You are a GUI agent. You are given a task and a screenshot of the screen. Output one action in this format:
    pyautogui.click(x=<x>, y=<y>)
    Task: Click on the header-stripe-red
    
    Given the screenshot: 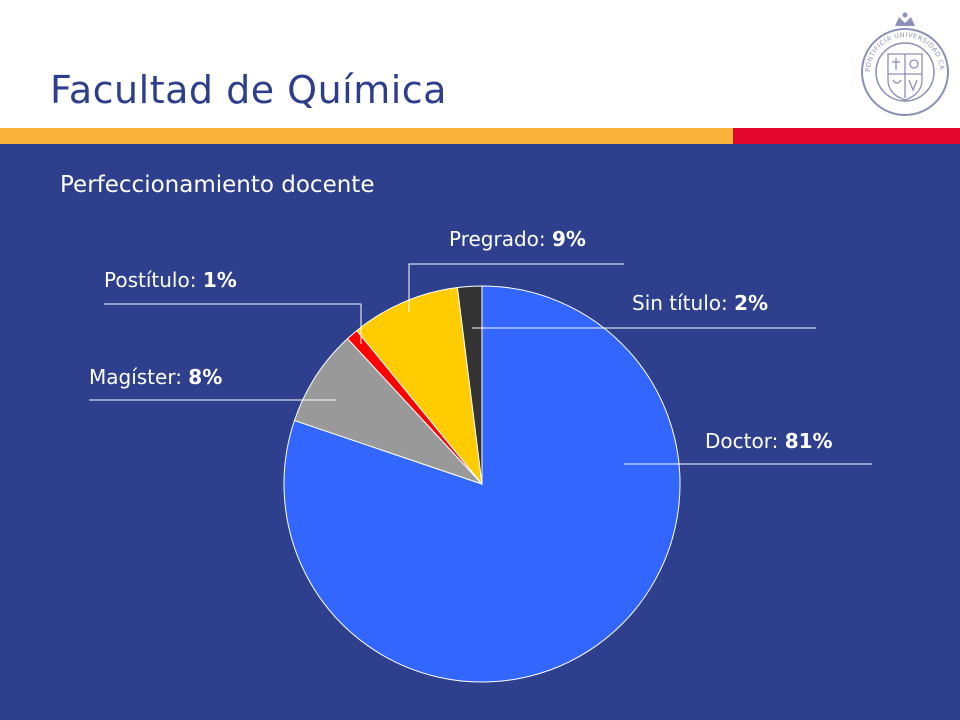 What is the action you would take?
    pyautogui.click(x=846, y=136)
    